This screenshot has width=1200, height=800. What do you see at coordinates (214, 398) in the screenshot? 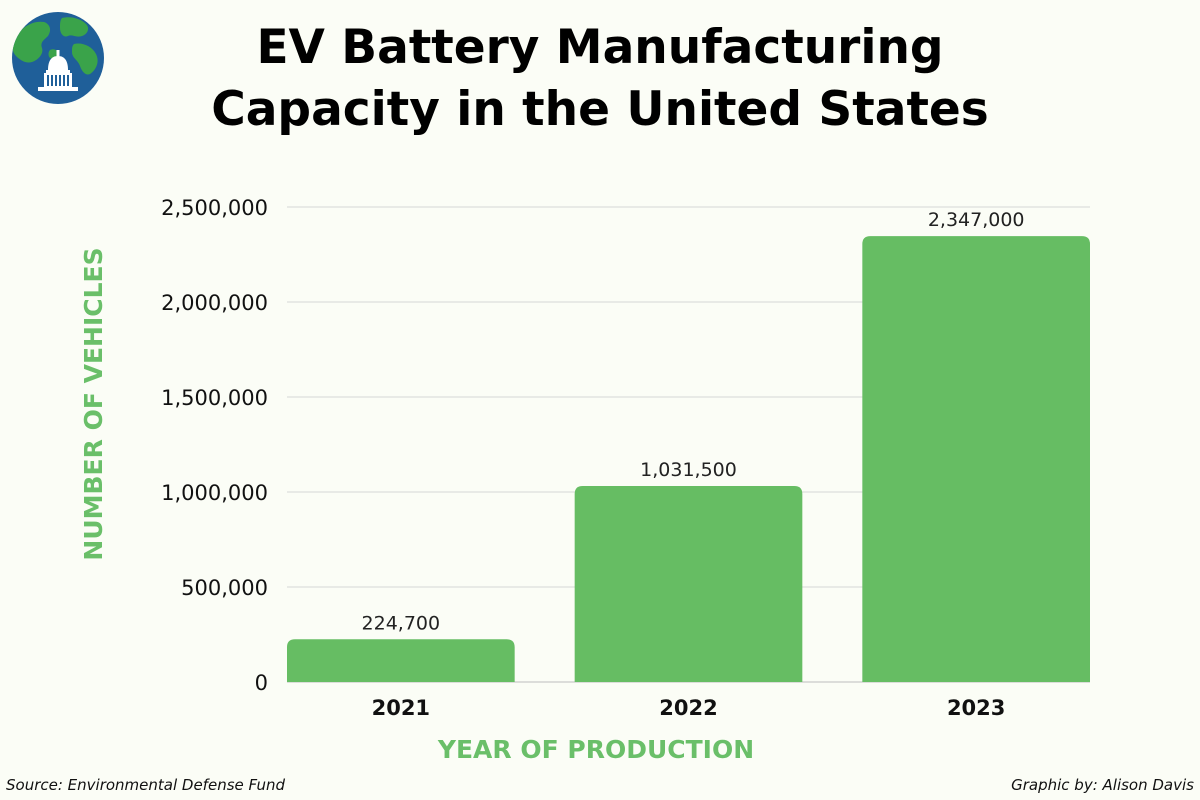
I see `y-tick-label: 1,500,000` at bounding box center [214, 398].